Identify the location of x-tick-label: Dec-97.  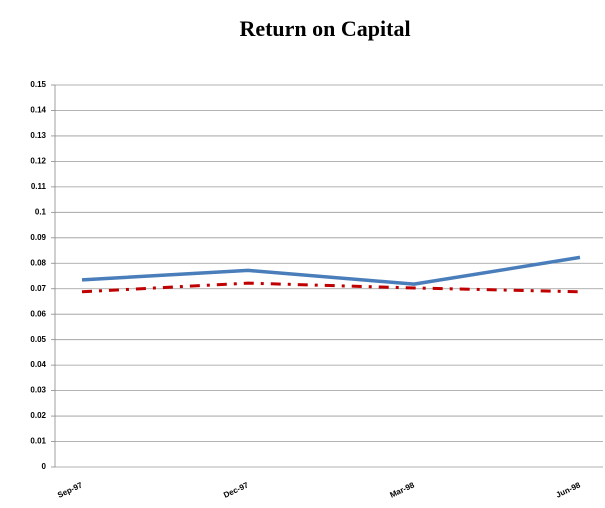
(236, 489).